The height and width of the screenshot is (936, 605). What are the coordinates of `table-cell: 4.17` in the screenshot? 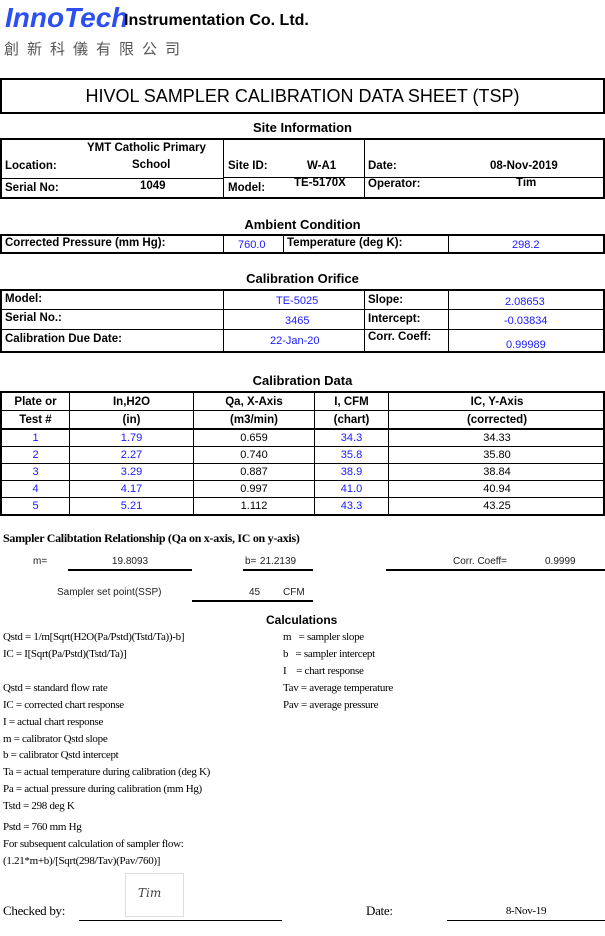 It's located at (132, 489).